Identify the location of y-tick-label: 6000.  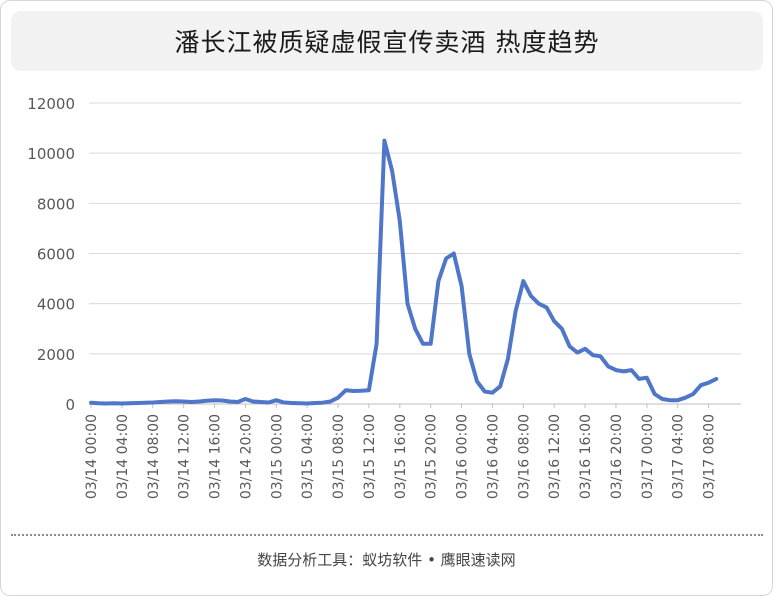
(56, 255).